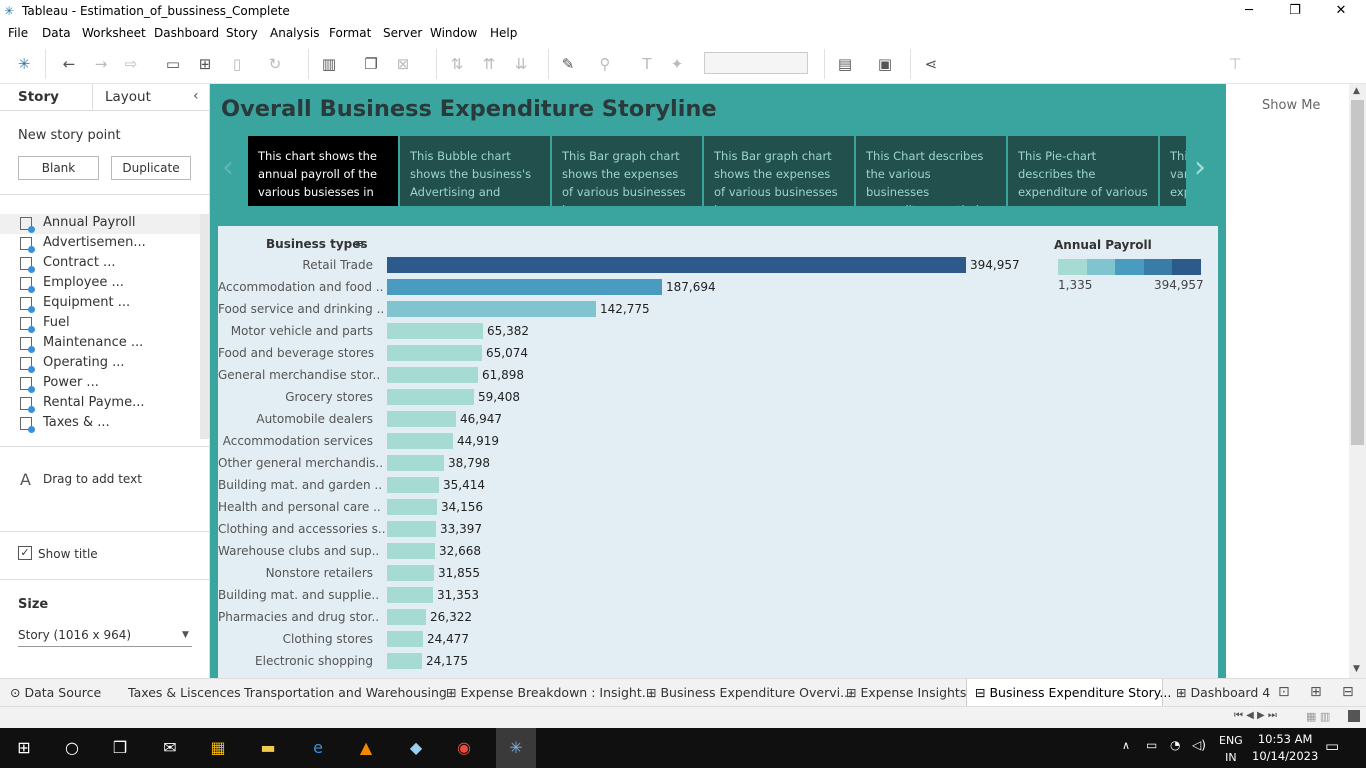 The image size is (1366, 768). Describe the element at coordinates (1295, 10) in the screenshot. I see `restore-button: ❐` at that location.